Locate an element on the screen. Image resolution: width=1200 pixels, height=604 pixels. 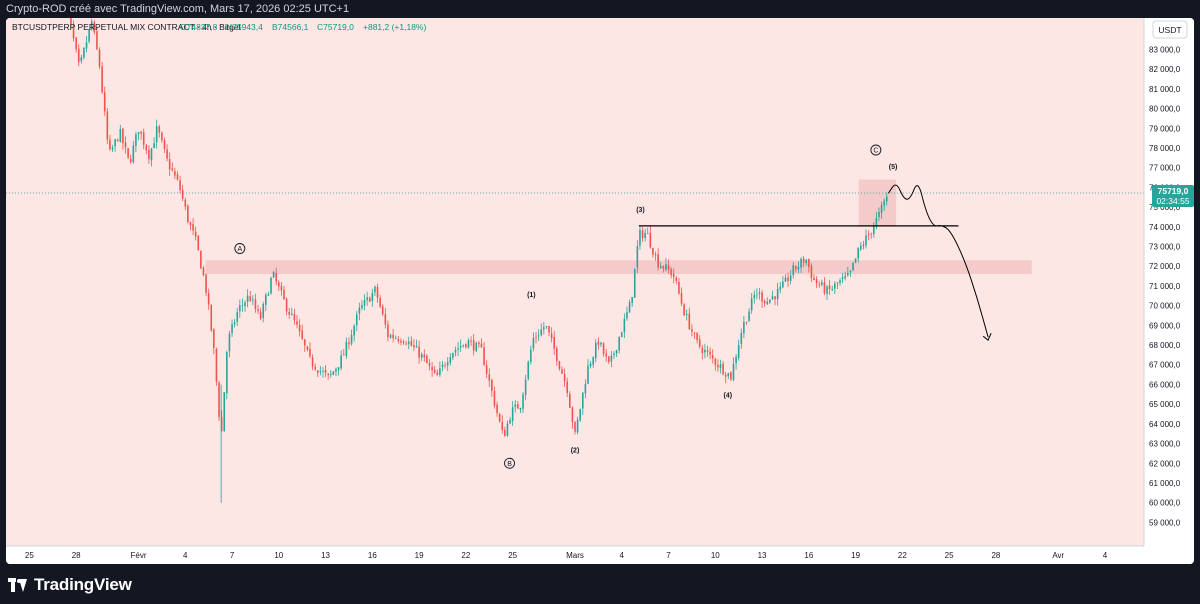
price-tick-label: 83 000,0 is located at coordinates (1165, 50).